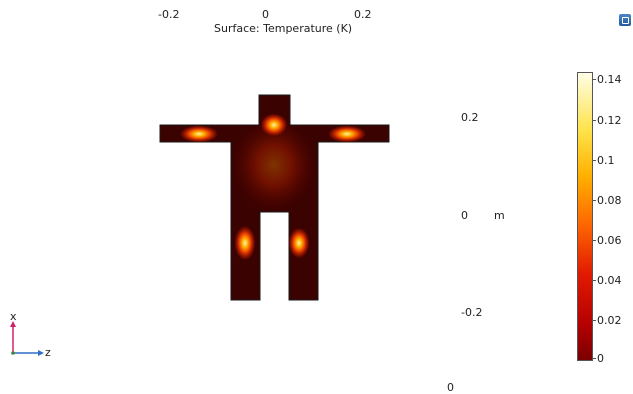 This screenshot has height=394, width=633. What do you see at coordinates (199, 134) in the screenshot?
I see `hotspot-left-arm` at bounding box center [199, 134].